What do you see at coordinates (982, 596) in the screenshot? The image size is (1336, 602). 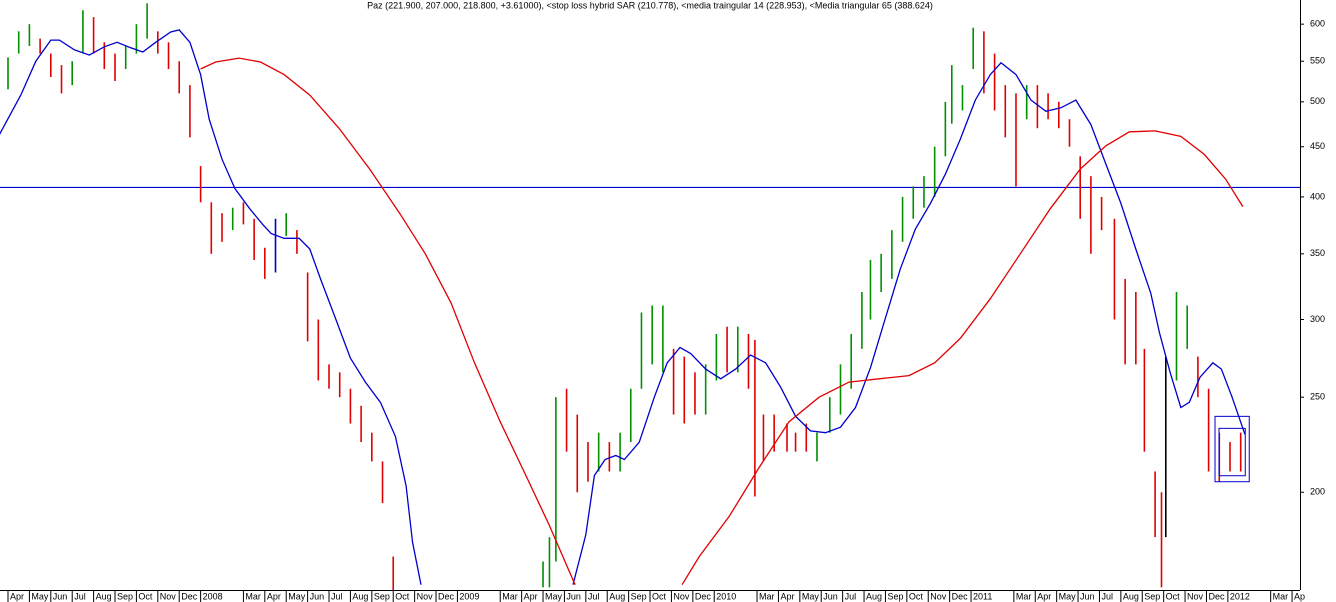 I see `x-tick-label: 2011` at bounding box center [982, 596].